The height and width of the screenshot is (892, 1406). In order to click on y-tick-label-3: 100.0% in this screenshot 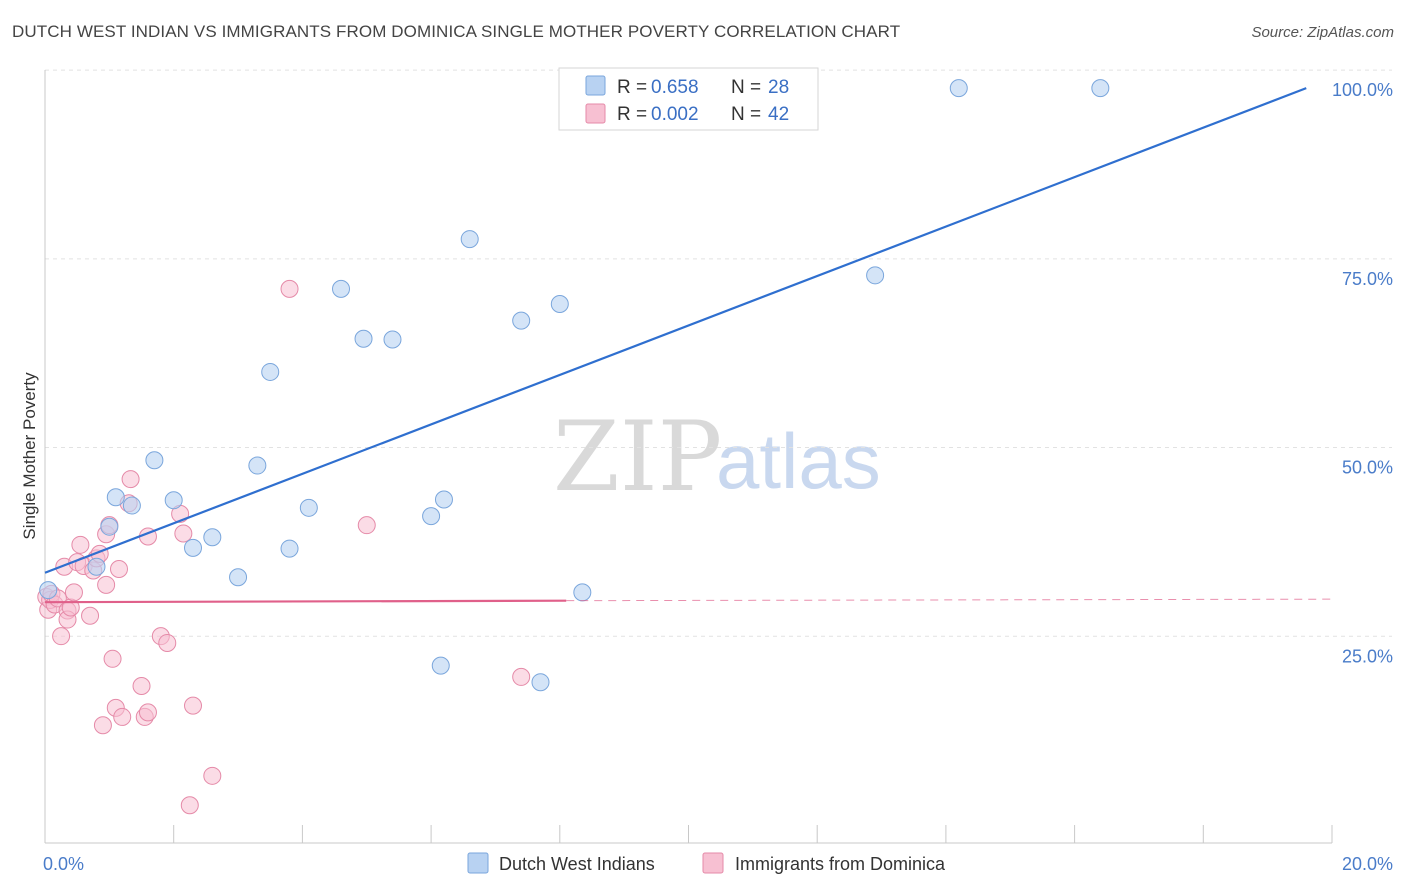, I will do `click(1362, 90)`.